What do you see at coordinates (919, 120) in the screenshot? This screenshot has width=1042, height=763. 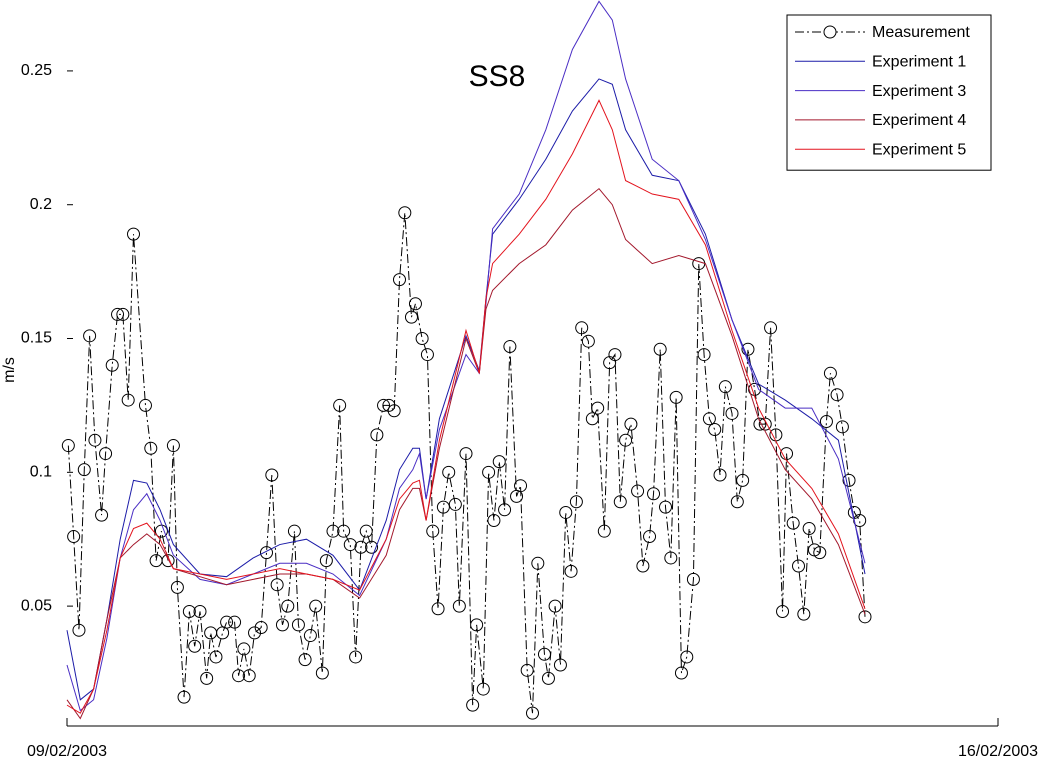 I see `legend-label: Experiment 4` at bounding box center [919, 120].